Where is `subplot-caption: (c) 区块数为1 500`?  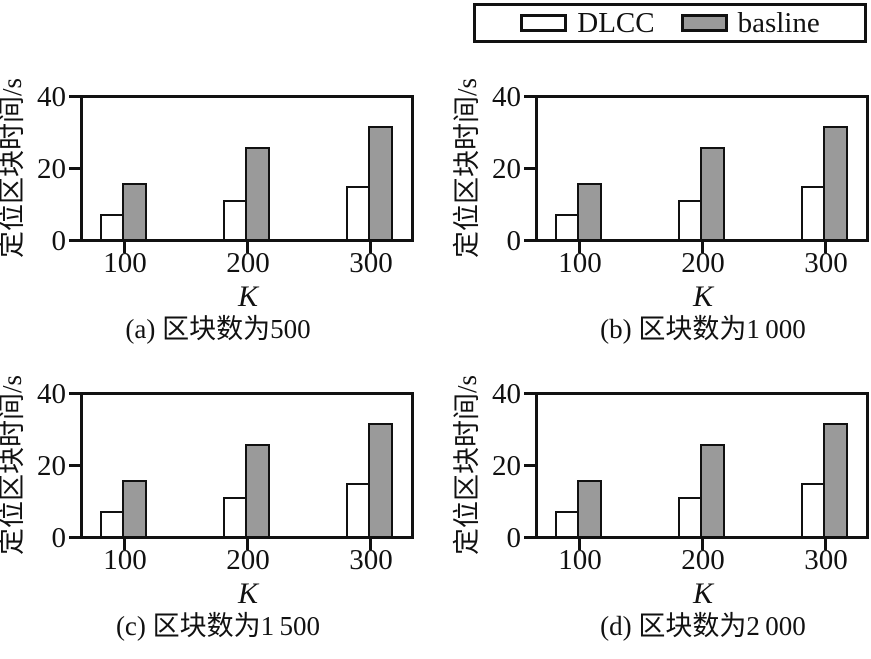
subplot-caption: (c) 区块数为1 500 is located at coordinates (218, 626).